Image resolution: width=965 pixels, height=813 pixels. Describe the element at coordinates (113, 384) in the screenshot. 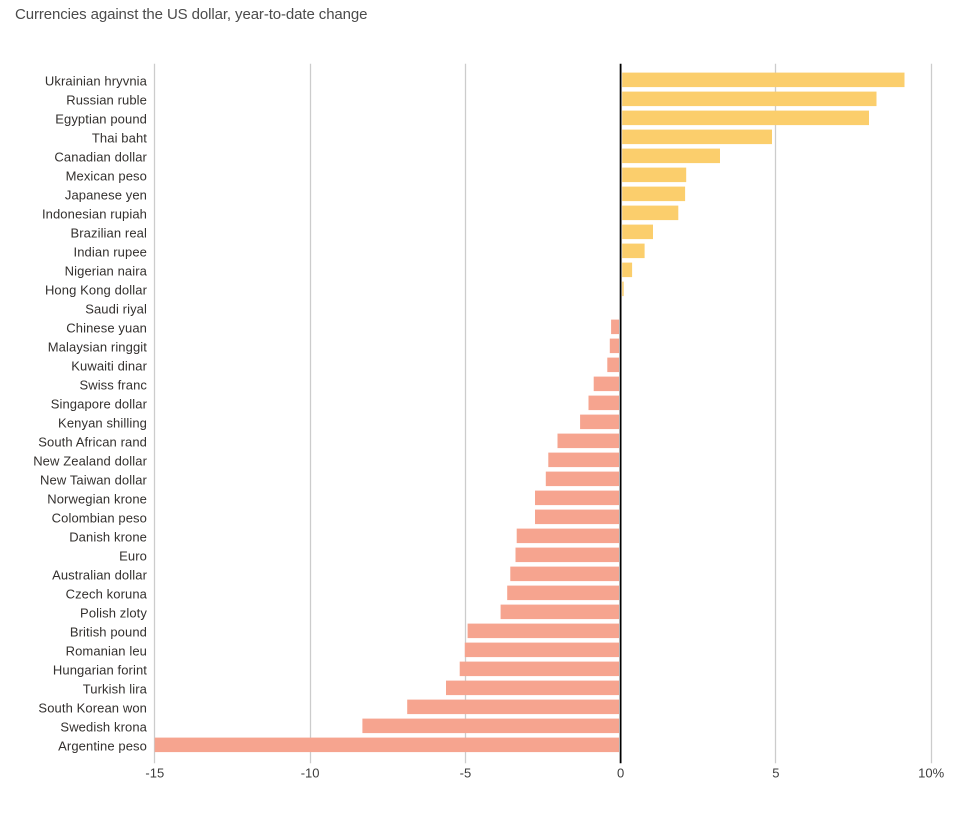

I see `svg-text: Swiss franc` at that location.